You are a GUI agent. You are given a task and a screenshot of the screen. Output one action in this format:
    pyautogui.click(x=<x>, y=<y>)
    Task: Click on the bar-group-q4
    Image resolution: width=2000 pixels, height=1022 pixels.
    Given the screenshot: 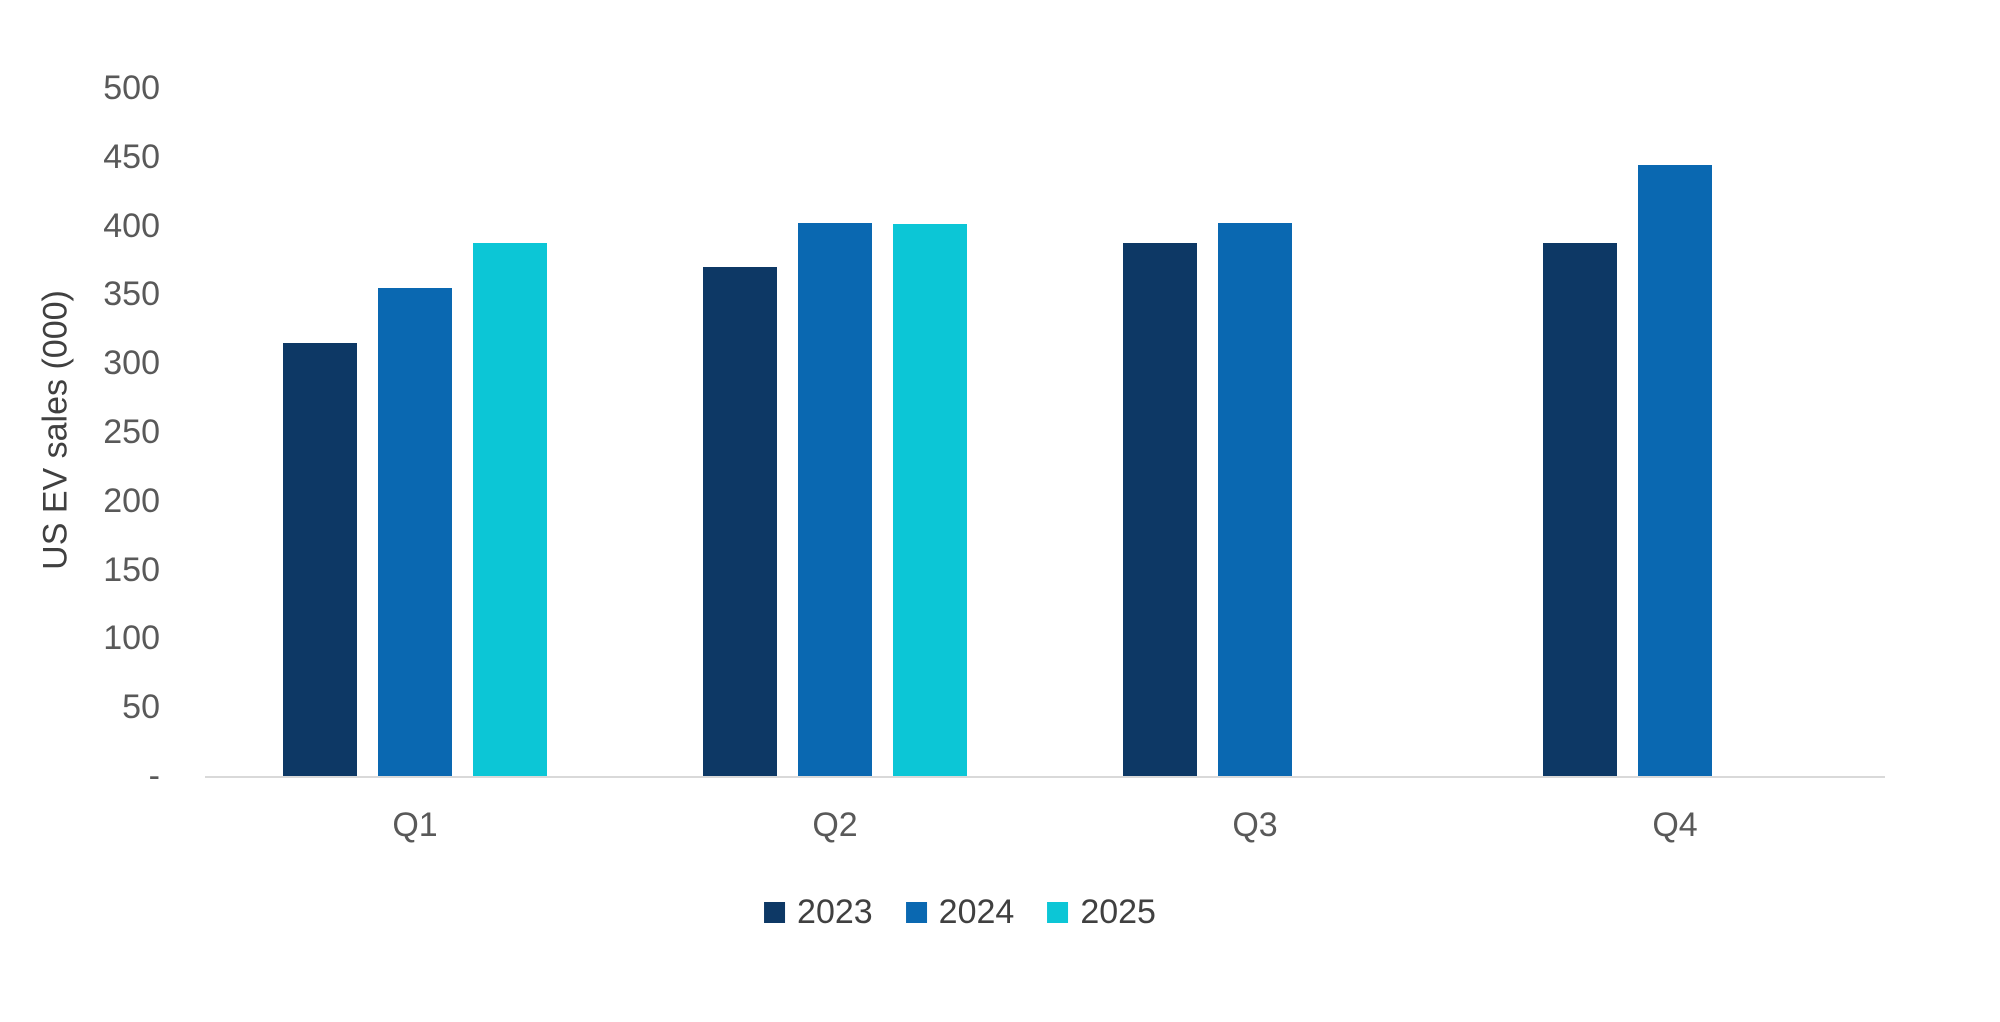 What is the action you would take?
    pyautogui.click(x=1675, y=432)
    